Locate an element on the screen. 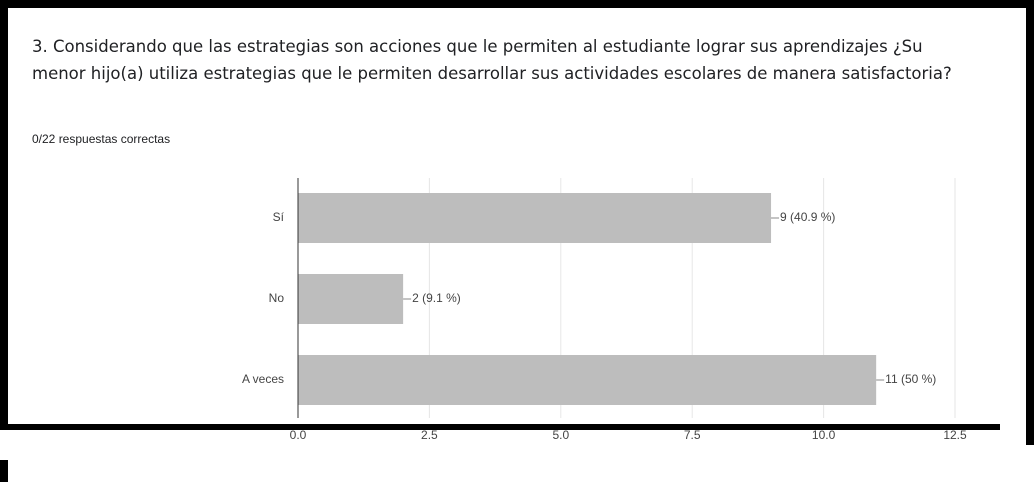 The height and width of the screenshot is (482, 1034). y-tick-label: A veces is located at coordinates (263, 379).